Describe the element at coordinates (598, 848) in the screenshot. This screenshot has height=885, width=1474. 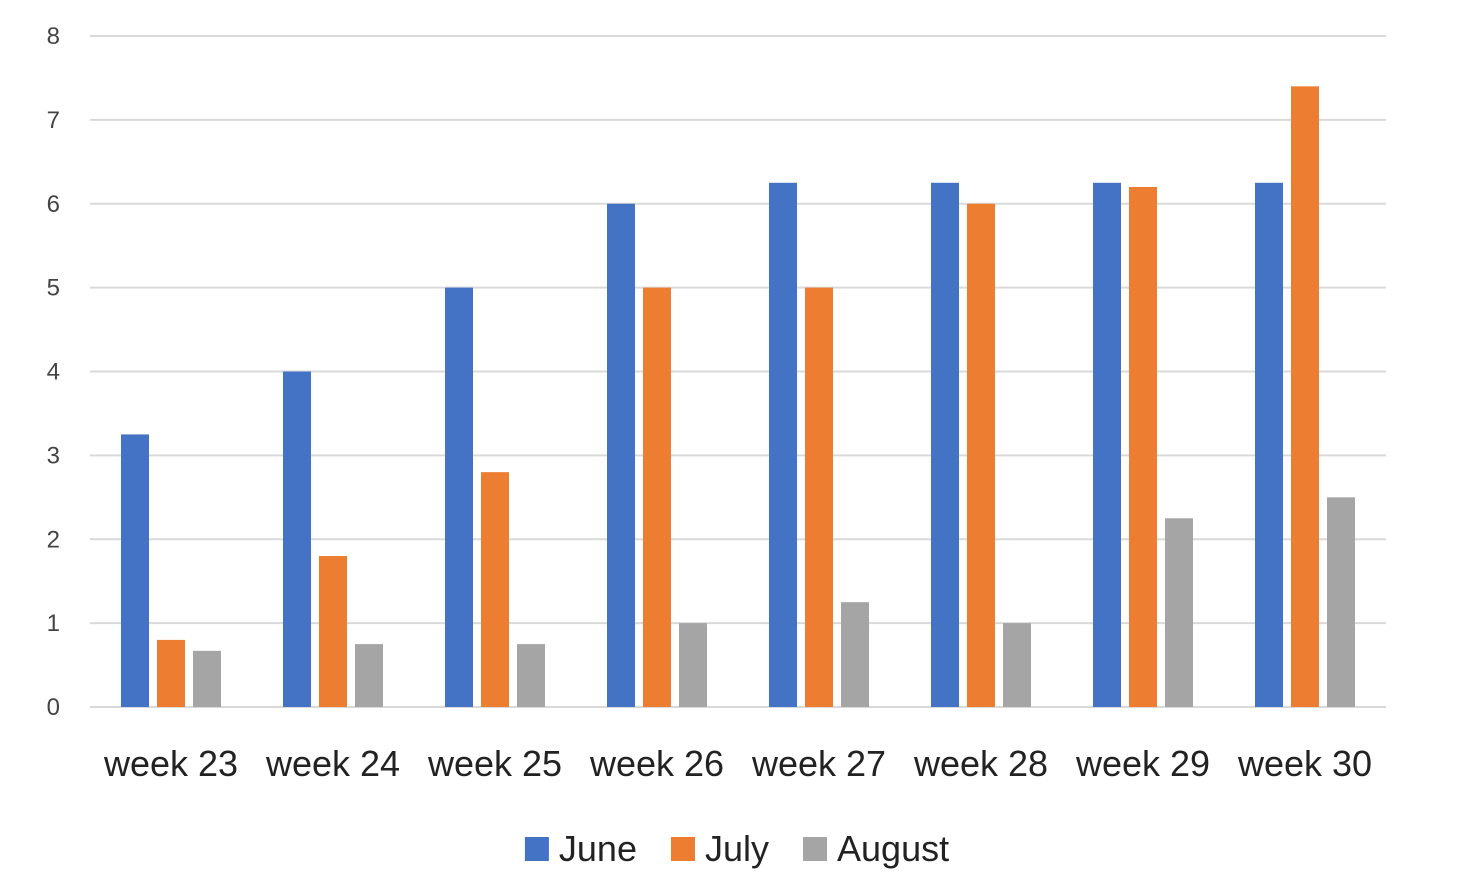
I see `legend-label: June` at that location.